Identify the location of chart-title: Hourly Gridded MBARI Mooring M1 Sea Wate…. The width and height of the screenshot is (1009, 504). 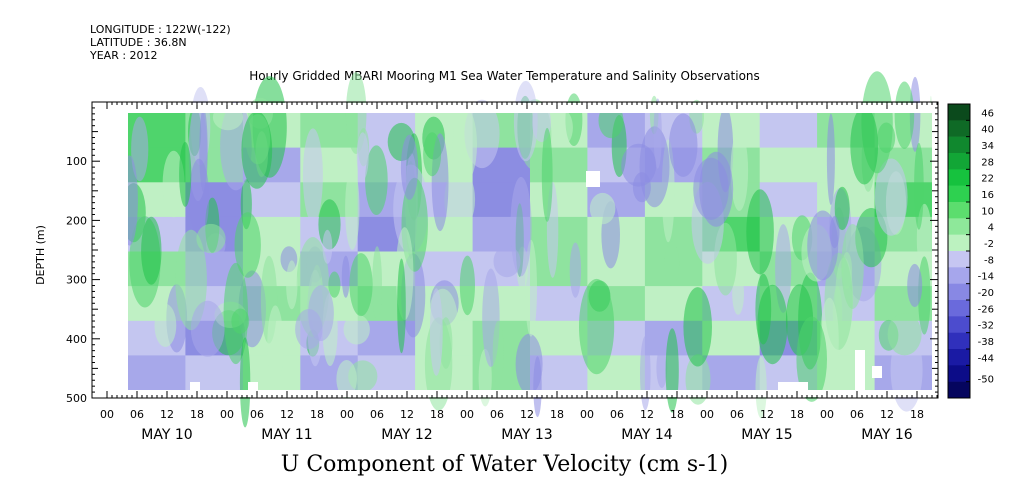
(504, 76).